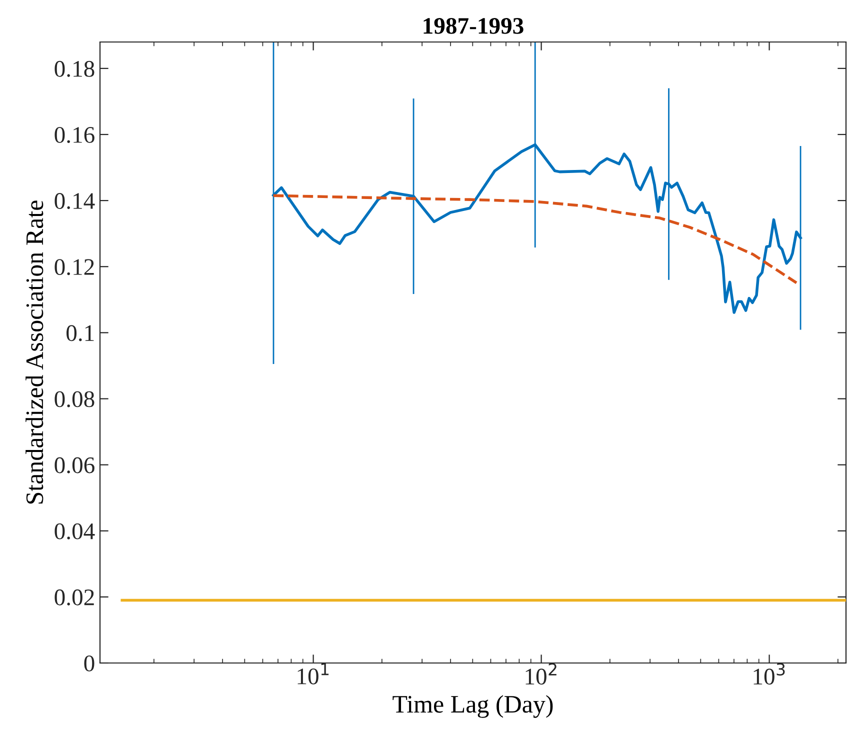 Image resolution: width=850 pixels, height=747 pixels. Describe the element at coordinates (474, 26) in the screenshot. I see `chart-title: 1987-1993` at that location.